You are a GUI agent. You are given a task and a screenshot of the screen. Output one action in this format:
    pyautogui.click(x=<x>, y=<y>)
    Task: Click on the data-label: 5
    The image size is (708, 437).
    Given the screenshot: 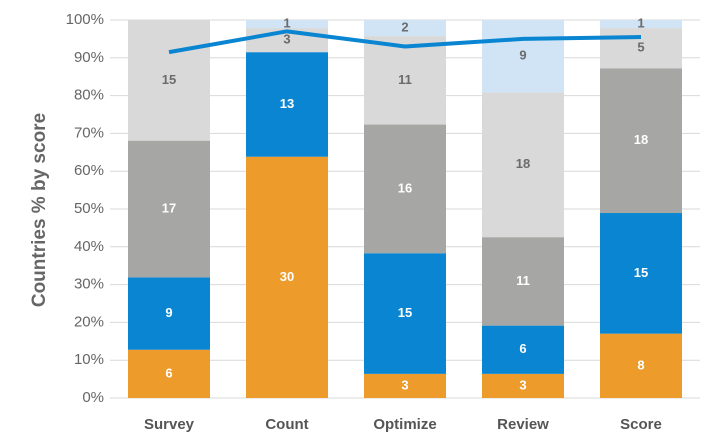 What is the action you would take?
    pyautogui.click(x=640, y=47)
    